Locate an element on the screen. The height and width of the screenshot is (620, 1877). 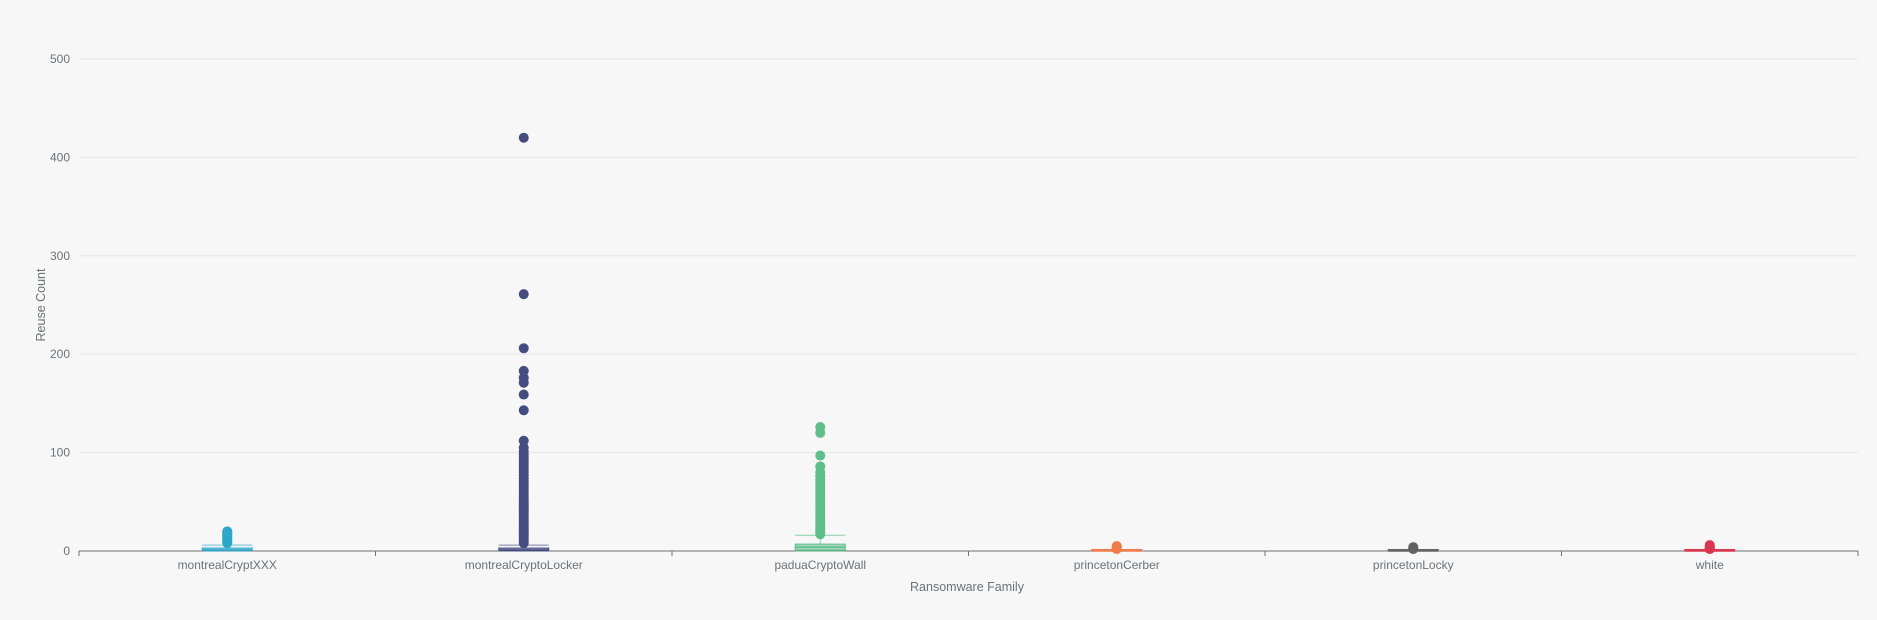
x-tick-label: white is located at coordinates (1709, 565).